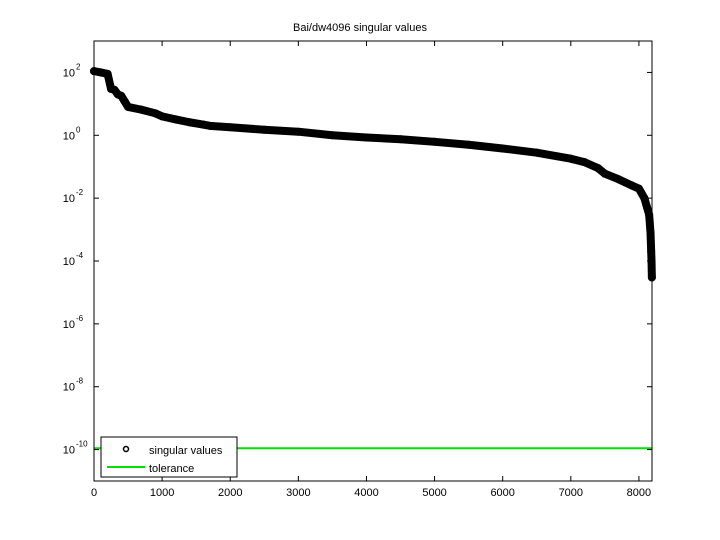  Describe the element at coordinates (298, 493) in the screenshot. I see `x-tick-label: 3000` at that location.